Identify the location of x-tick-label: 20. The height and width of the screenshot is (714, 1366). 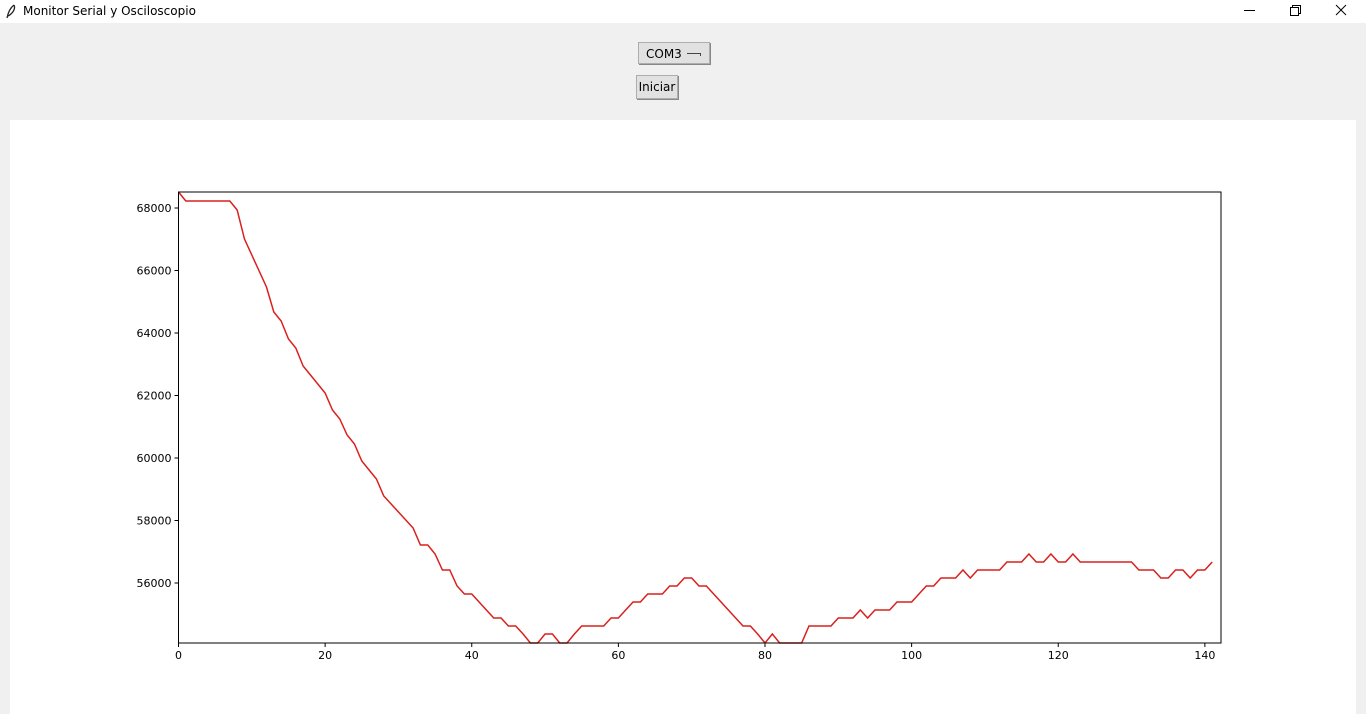
(325, 655).